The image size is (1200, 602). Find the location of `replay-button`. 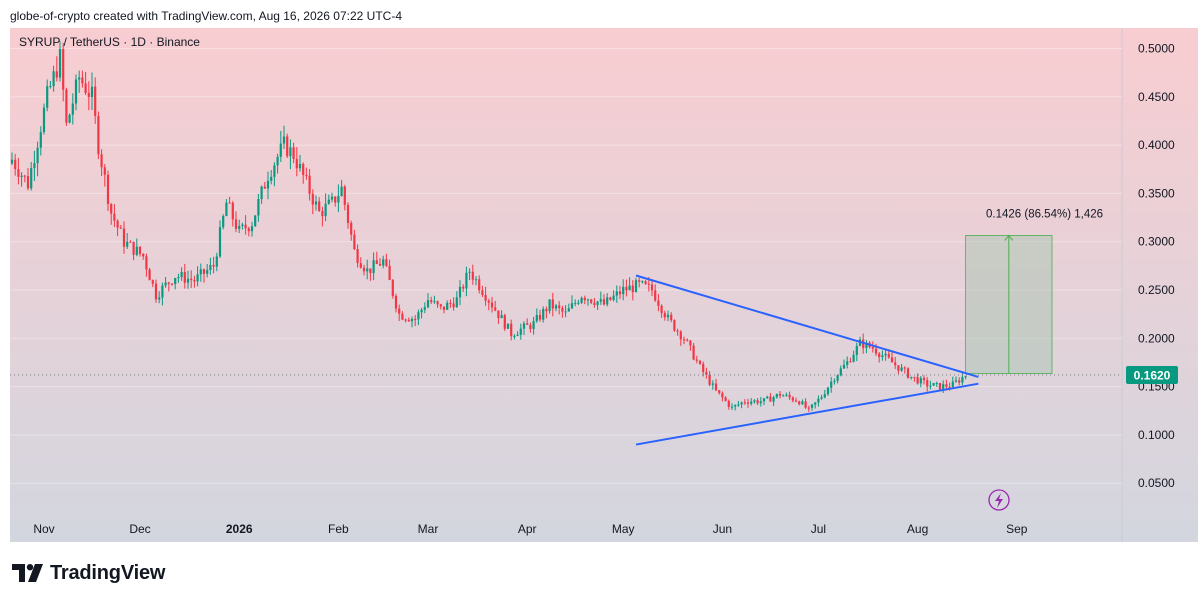

replay-button is located at coordinates (999, 500).